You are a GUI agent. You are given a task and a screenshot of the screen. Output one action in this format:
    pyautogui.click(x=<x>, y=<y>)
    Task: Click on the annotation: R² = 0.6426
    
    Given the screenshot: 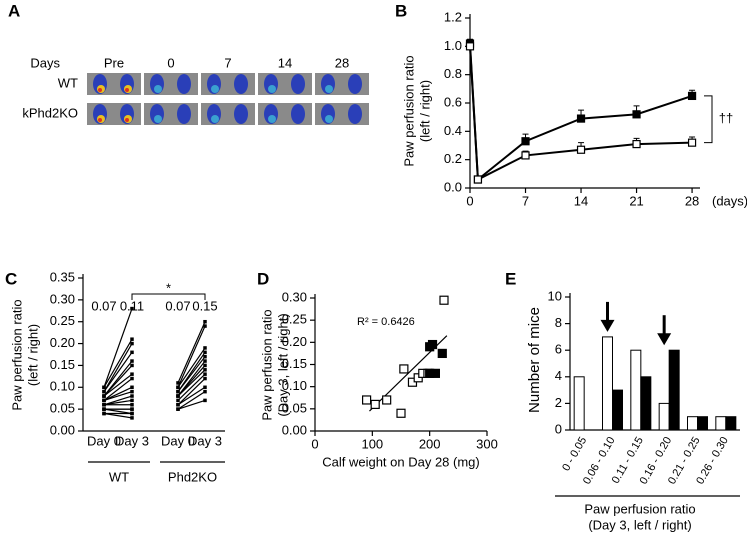 What is the action you would take?
    pyautogui.click(x=386, y=322)
    